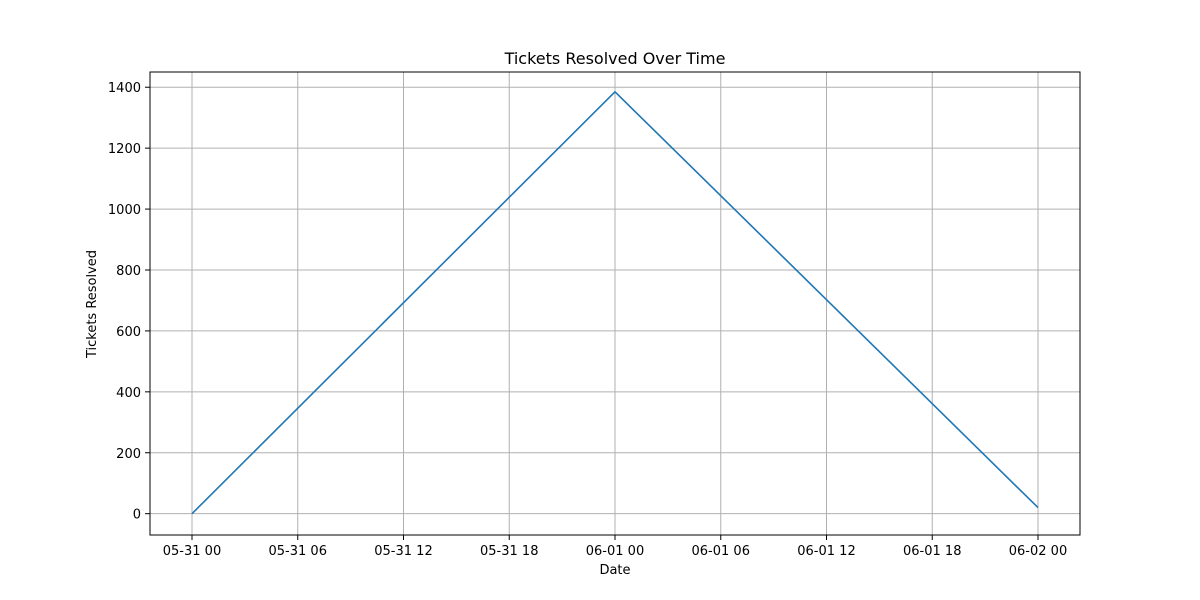  I want to click on x-tick-label: 05-31 18, so click(509, 551).